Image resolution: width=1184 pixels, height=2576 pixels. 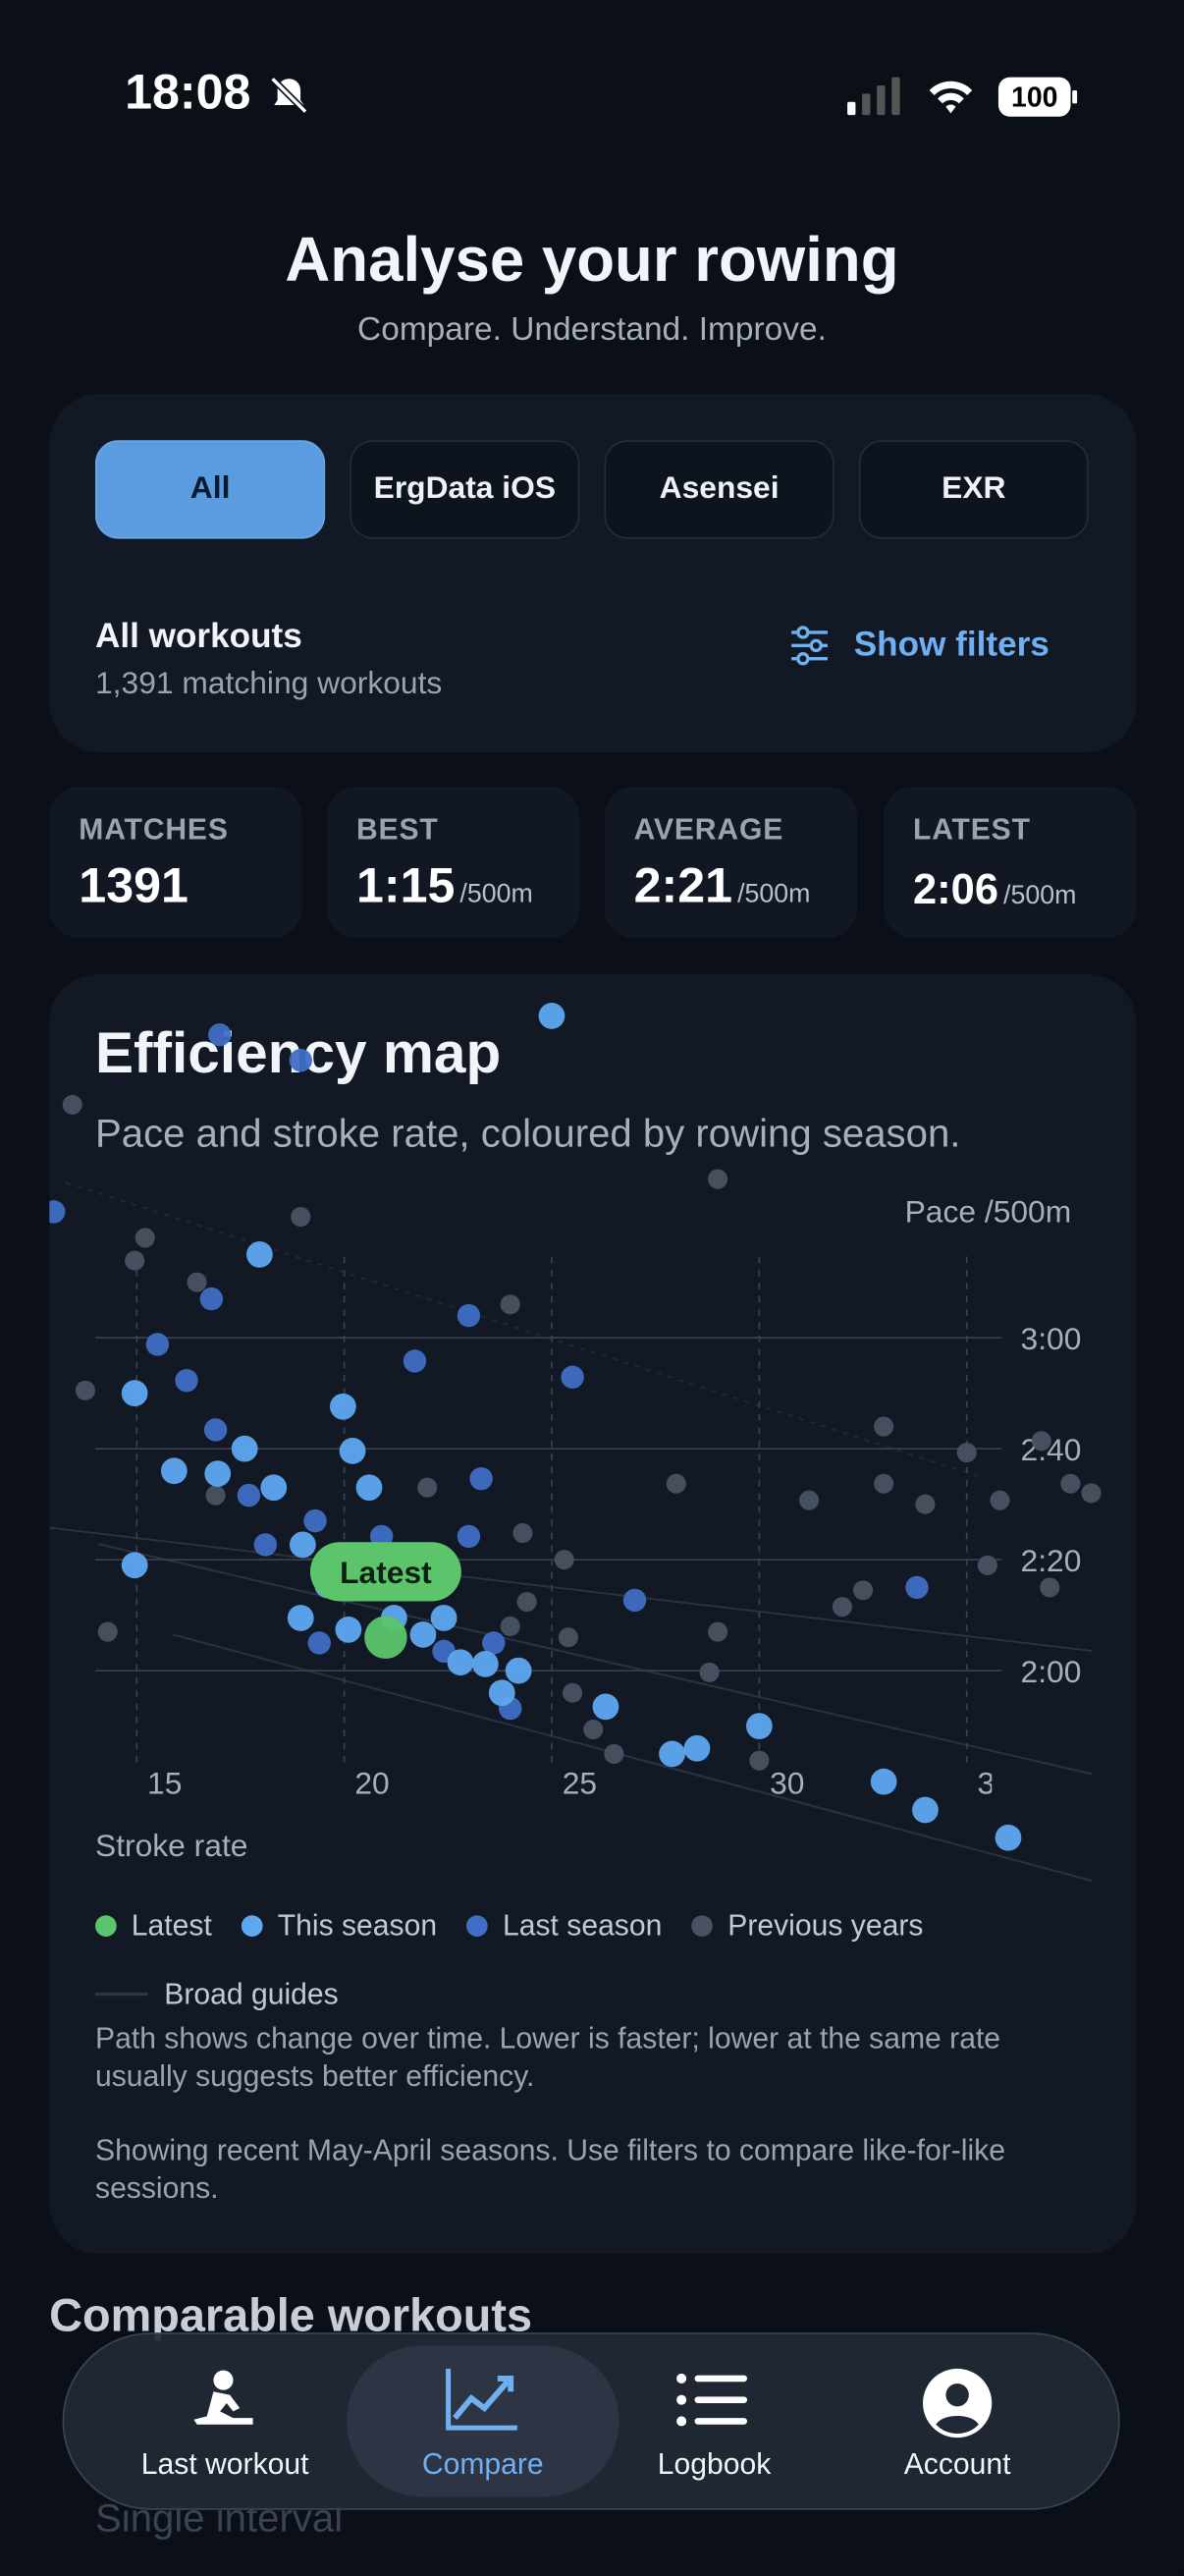 I want to click on legend-item: Last season, so click(x=564, y=1924).